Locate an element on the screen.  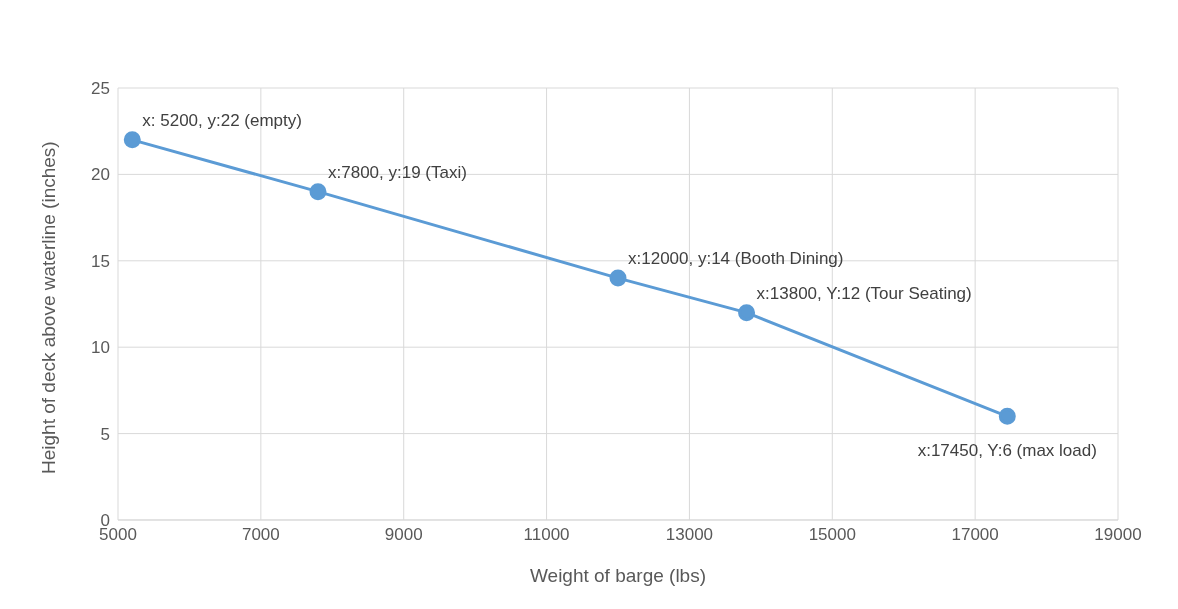
x-tick-label: 7000 is located at coordinates (260, 535).